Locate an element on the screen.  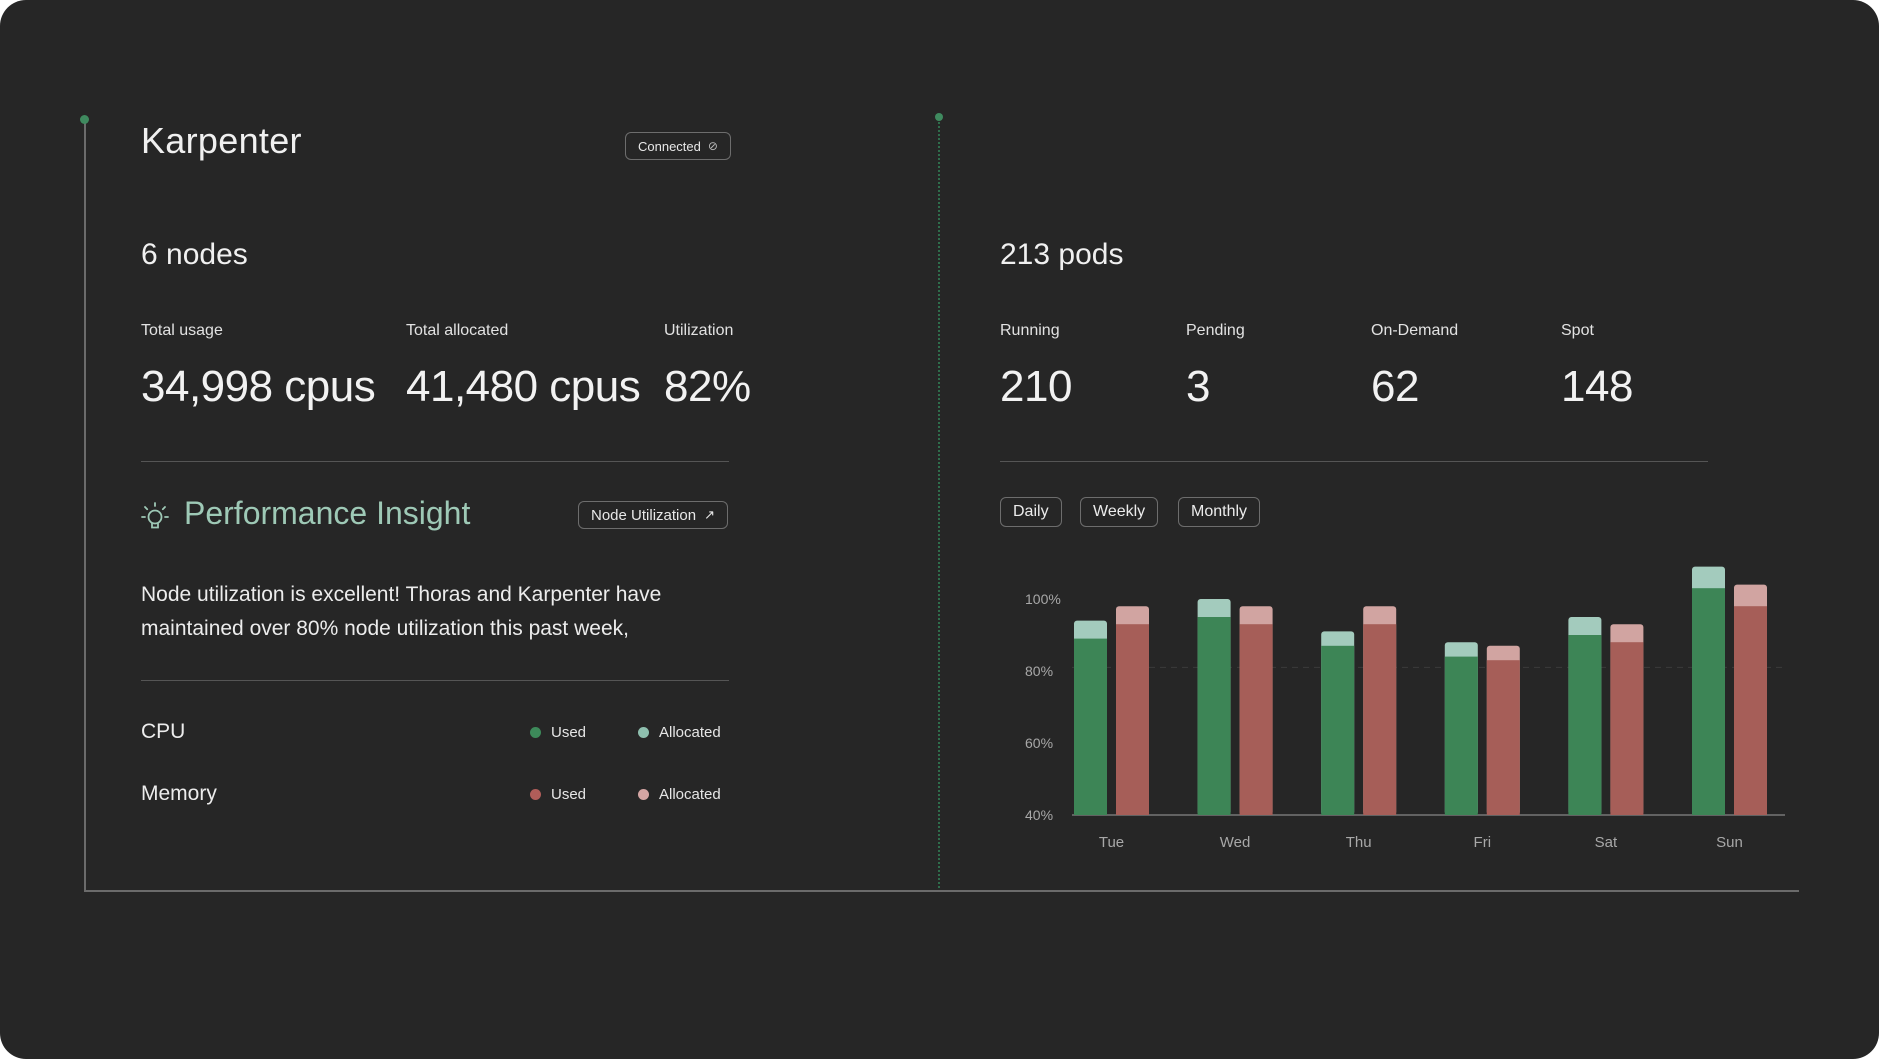
x-tick-label: Sun is located at coordinates (1729, 842).